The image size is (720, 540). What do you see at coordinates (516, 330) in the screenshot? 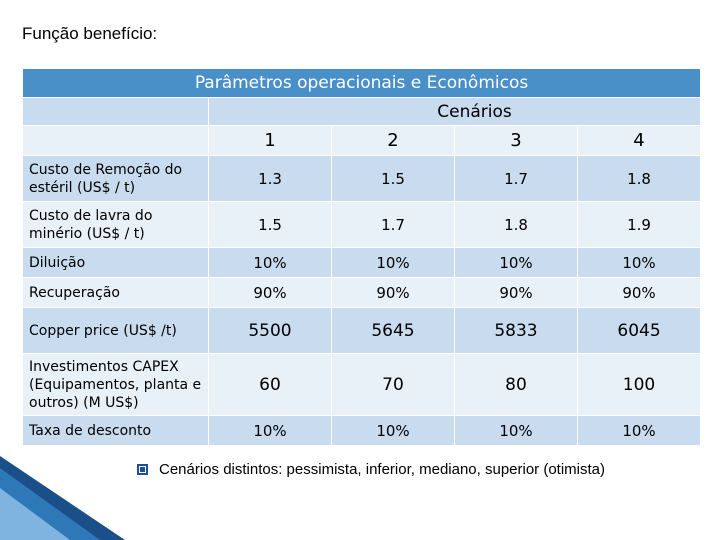
I see `cell-value: 5833` at bounding box center [516, 330].